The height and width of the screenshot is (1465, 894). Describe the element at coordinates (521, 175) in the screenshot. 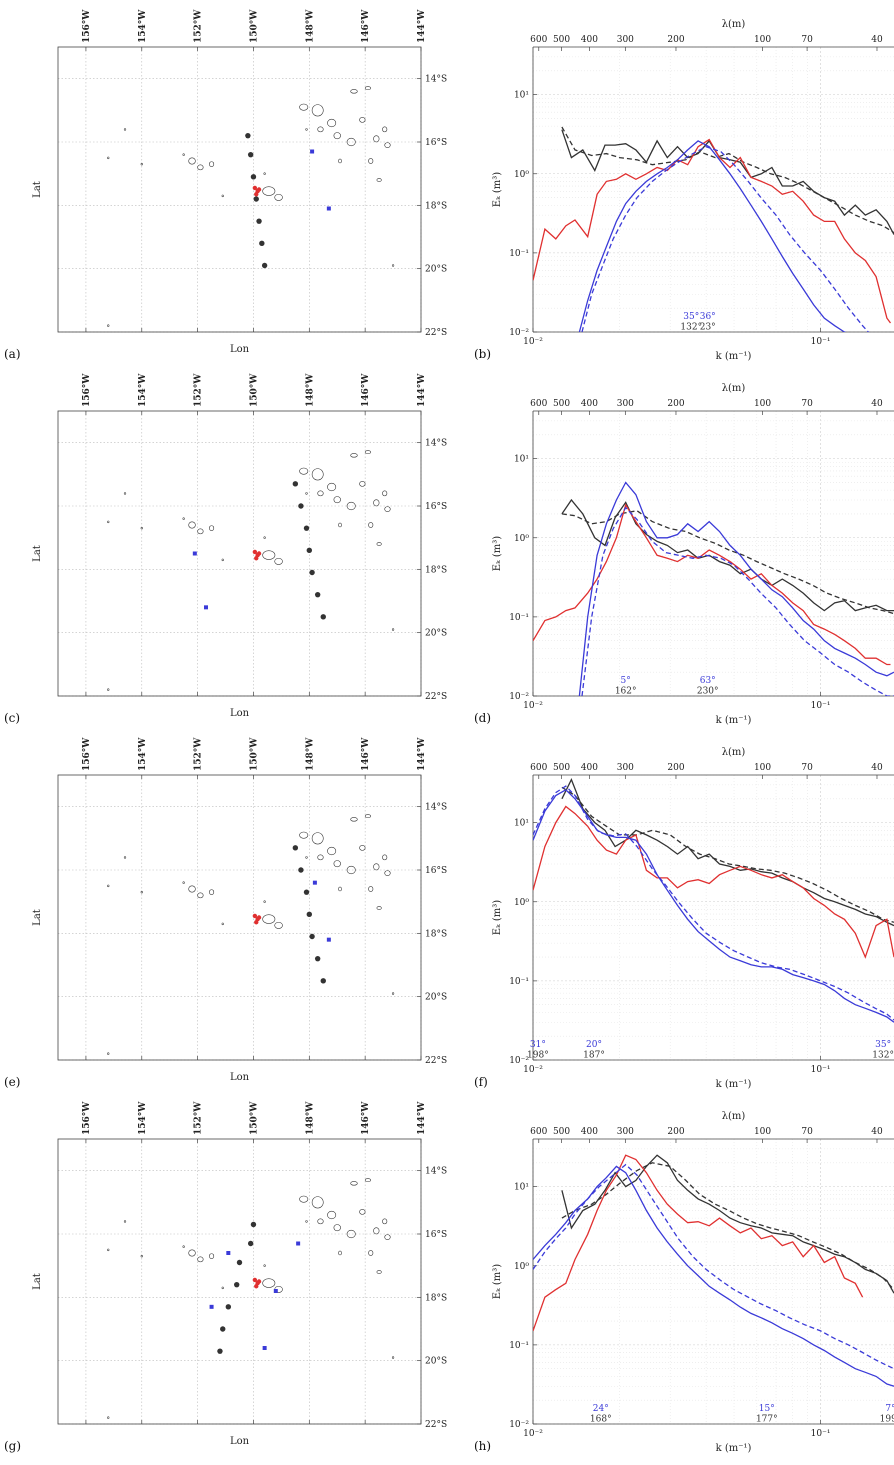

I see `spec-ytick-label: 10⁰` at that location.